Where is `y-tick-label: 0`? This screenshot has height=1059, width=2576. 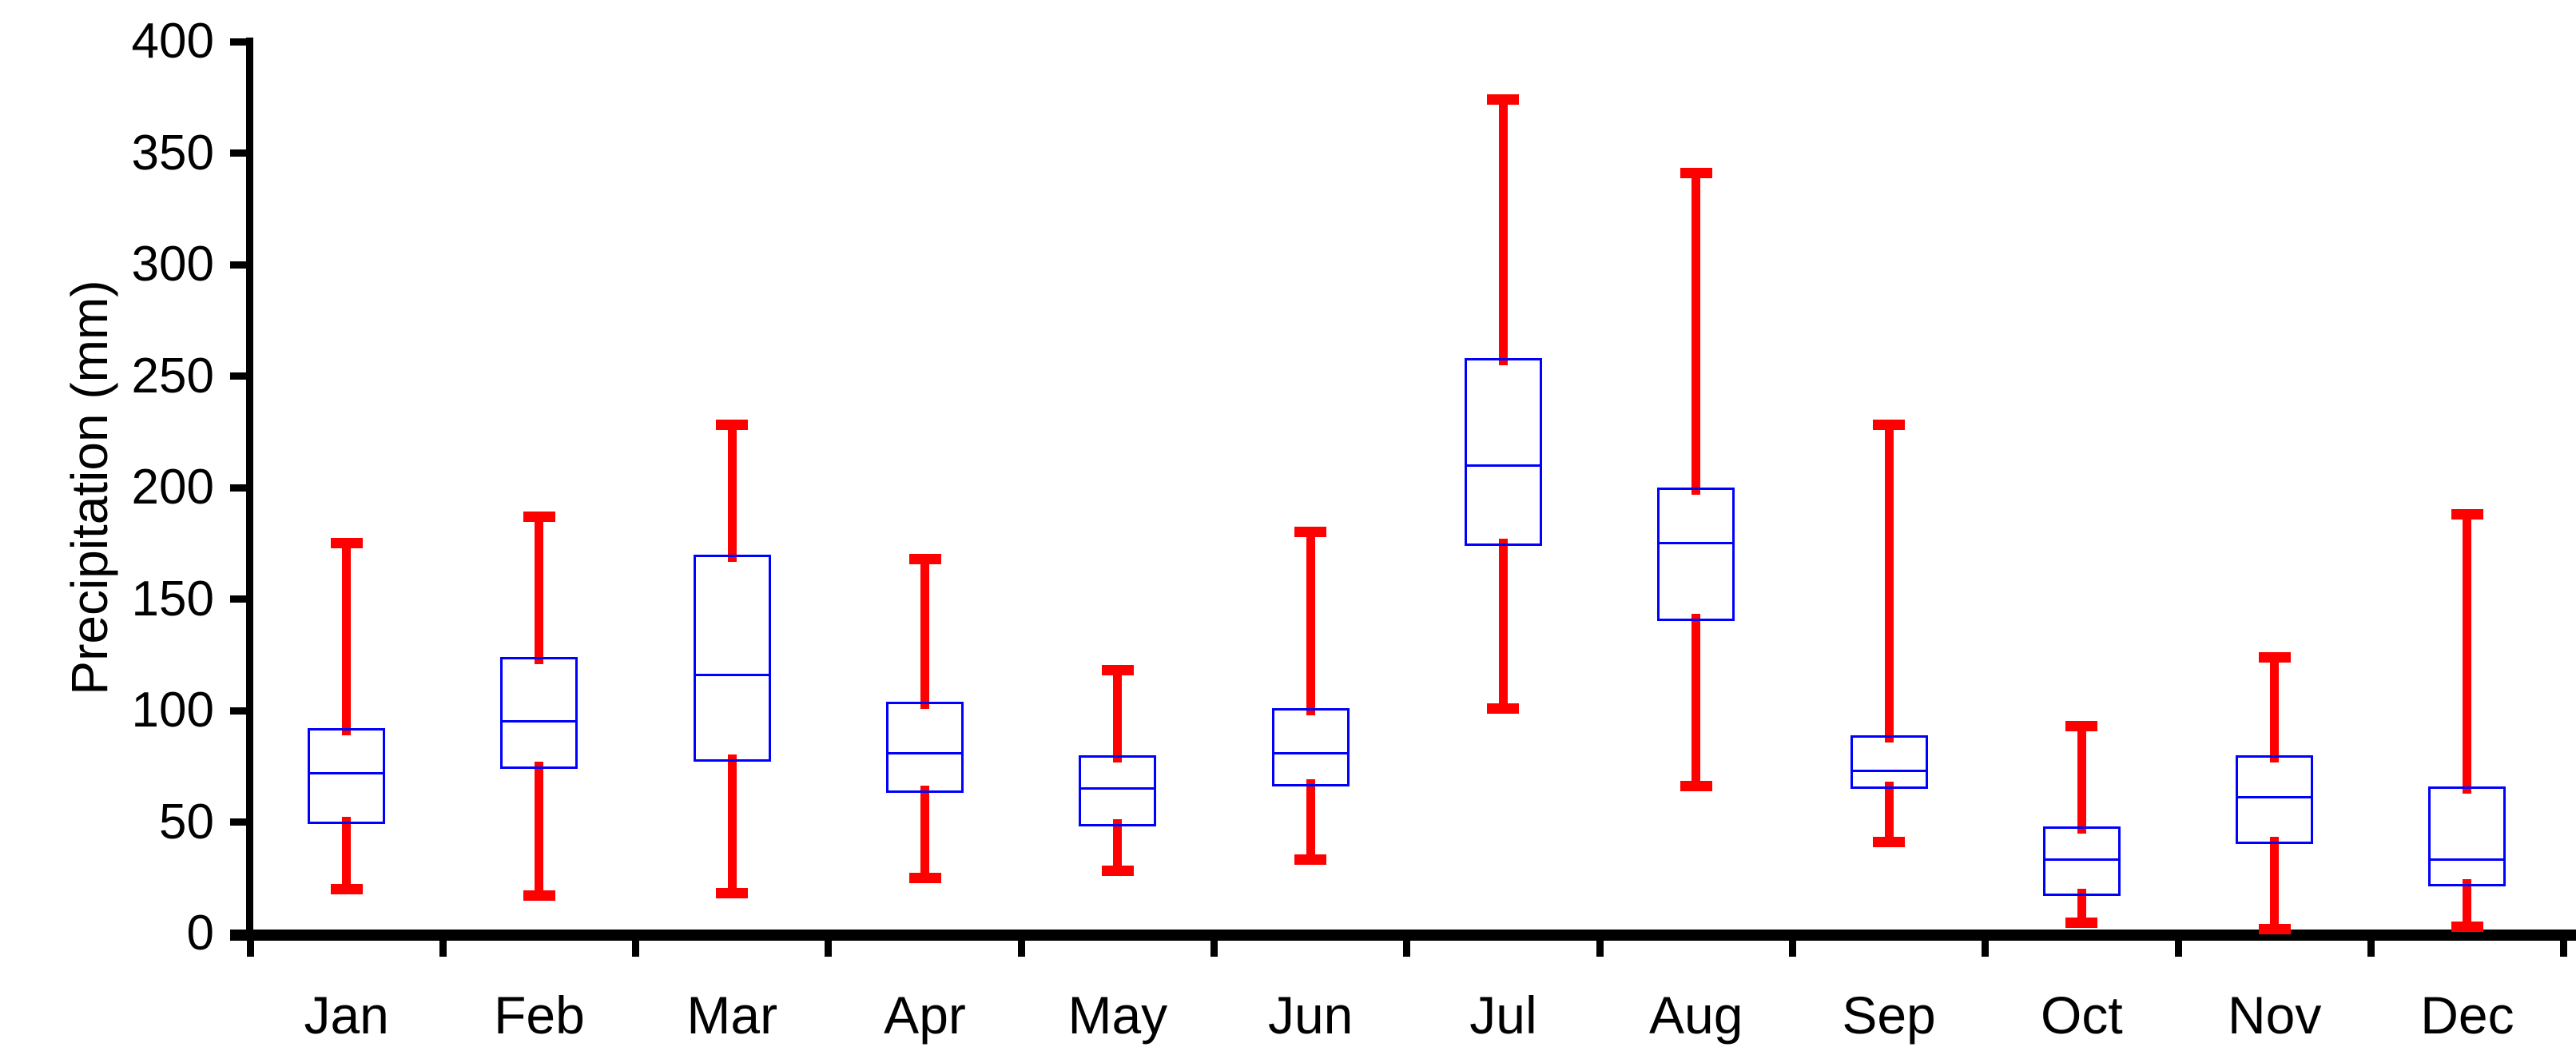 y-tick-label: 0 is located at coordinates (200, 933).